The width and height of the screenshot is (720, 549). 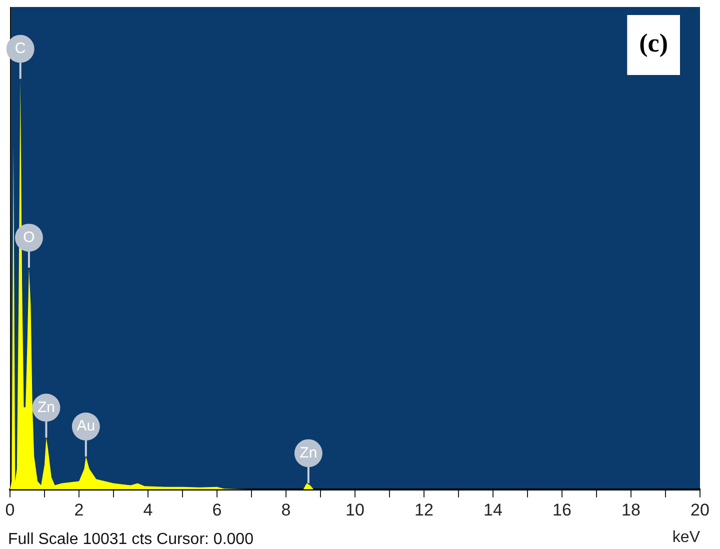 What do you see at coordinates (653, 43) in the screenshot?
I see `text: (c)` at bounding box center [653, 43].